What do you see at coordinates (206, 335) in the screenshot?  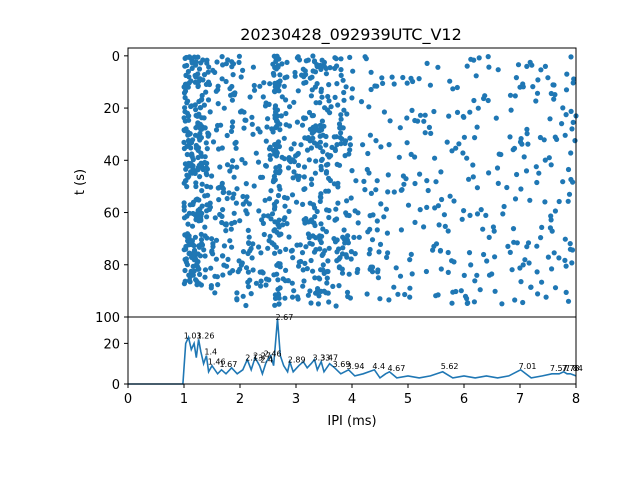 I see `peak-label: 1.26` at bounding box center [206, 335].